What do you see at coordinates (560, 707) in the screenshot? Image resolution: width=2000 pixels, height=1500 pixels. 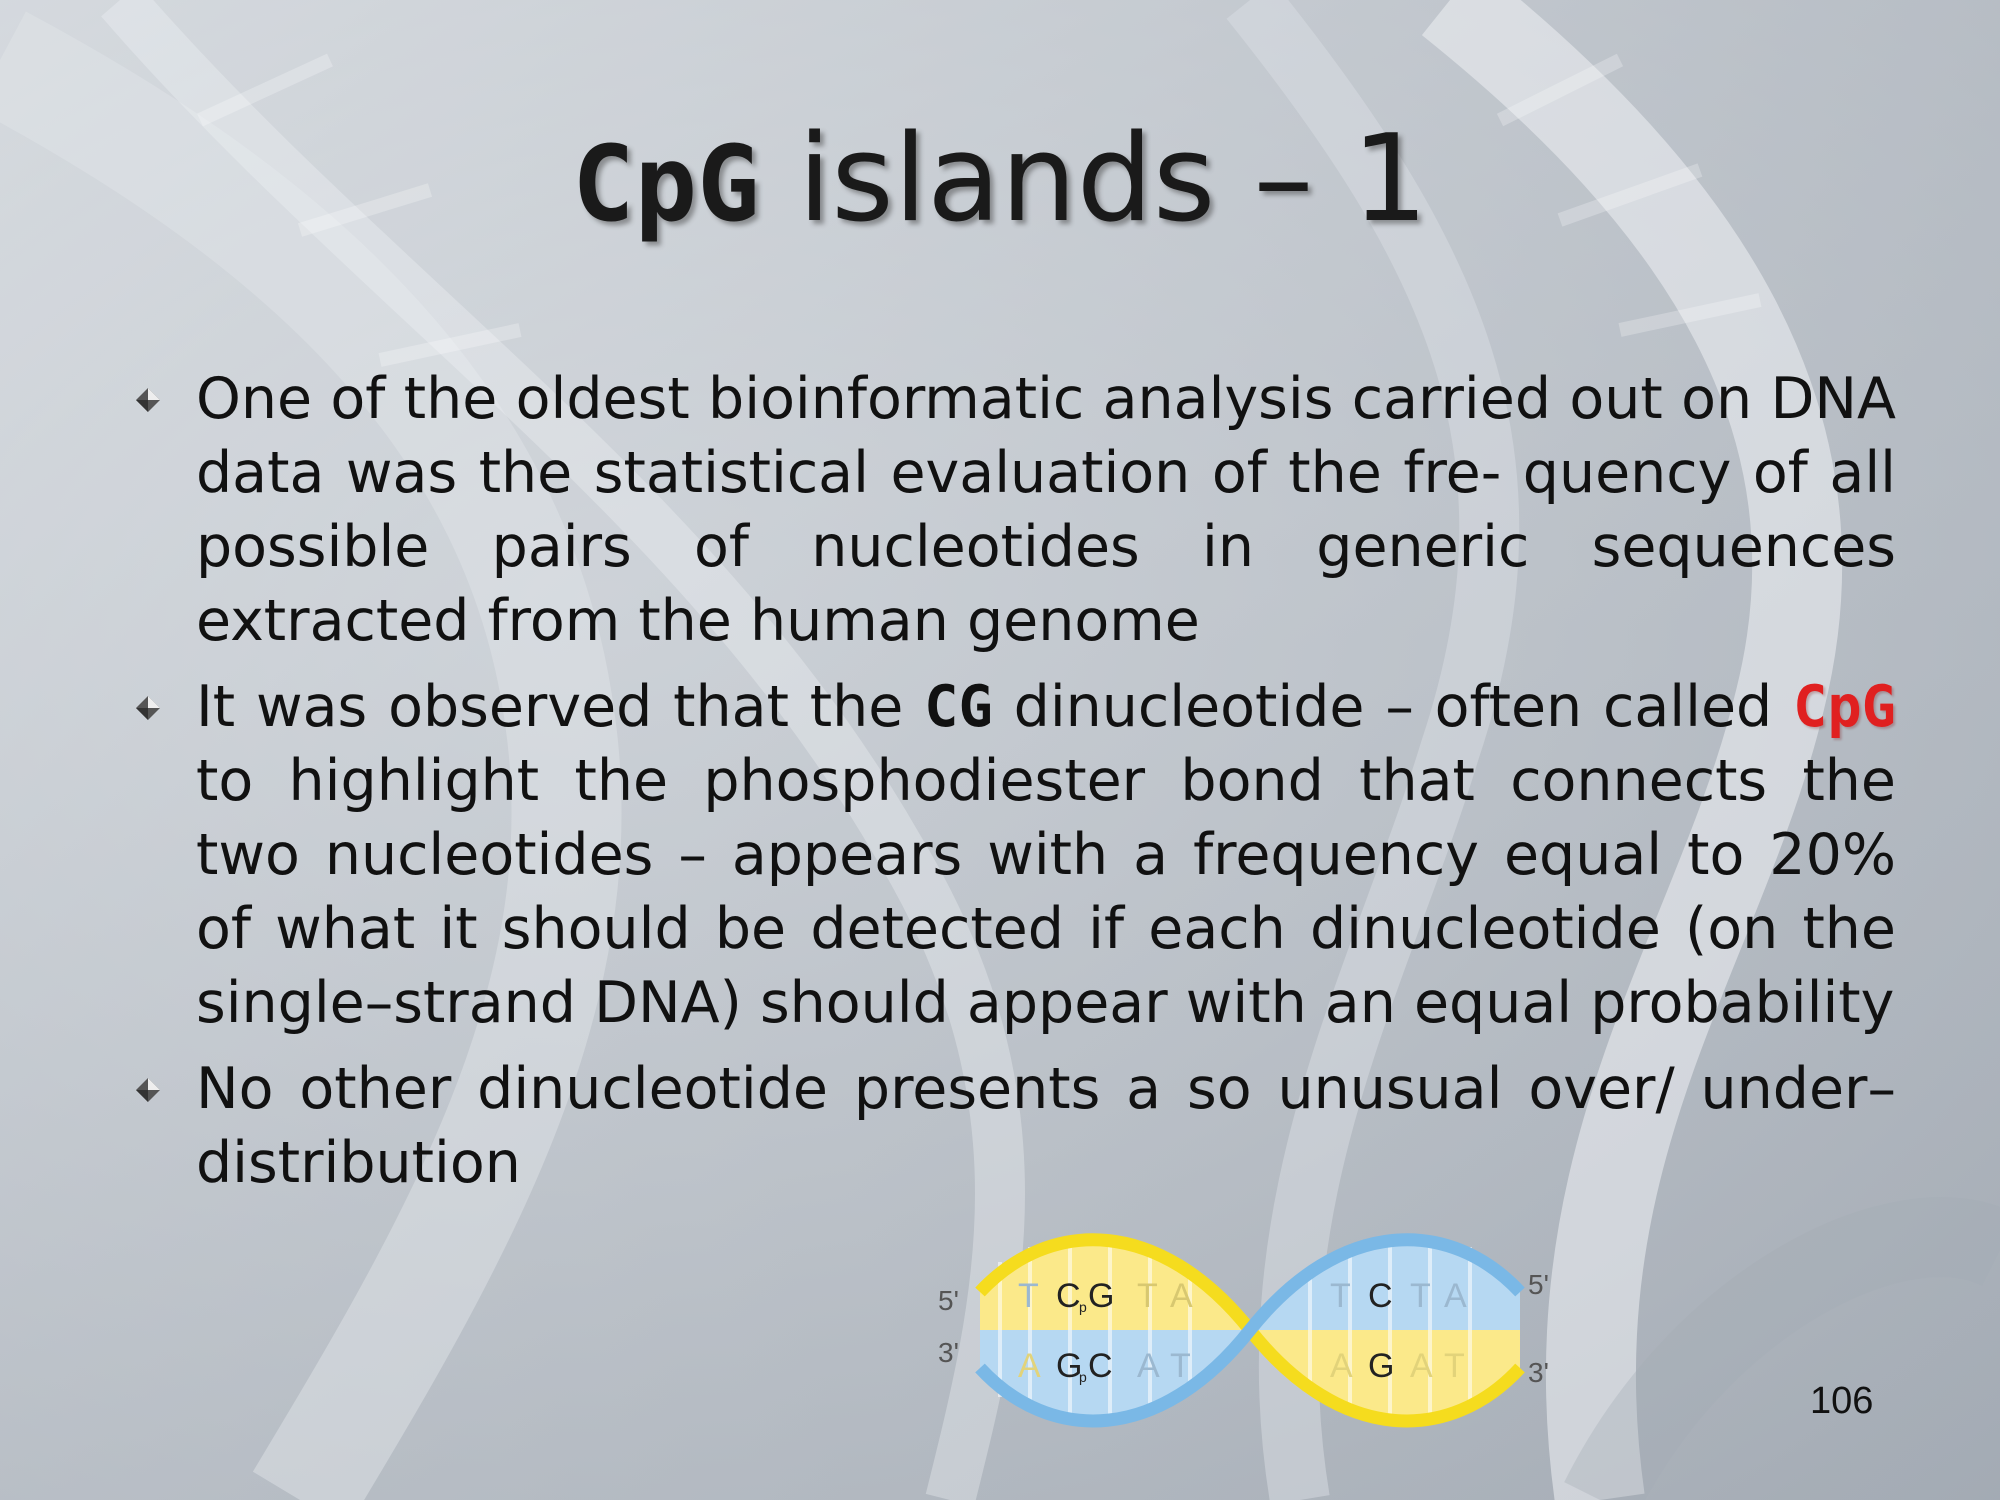 I see `bullet-2-text-a: It was observed that the` at bounding box center [560, 707].